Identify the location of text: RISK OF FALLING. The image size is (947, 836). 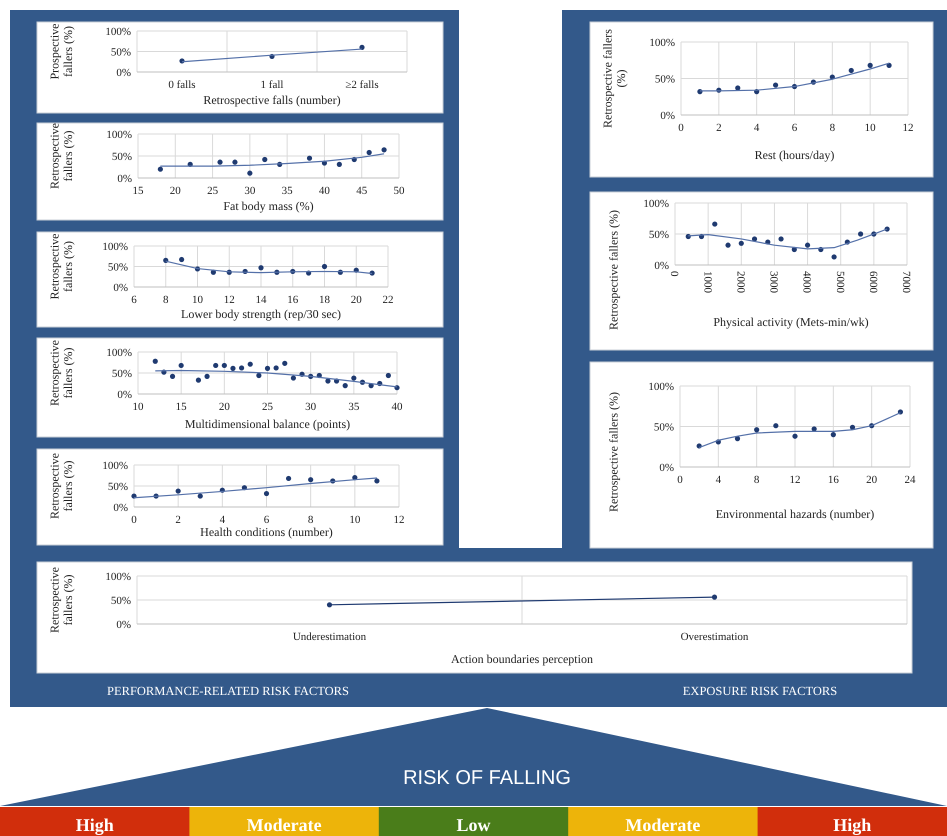
(487, 778).